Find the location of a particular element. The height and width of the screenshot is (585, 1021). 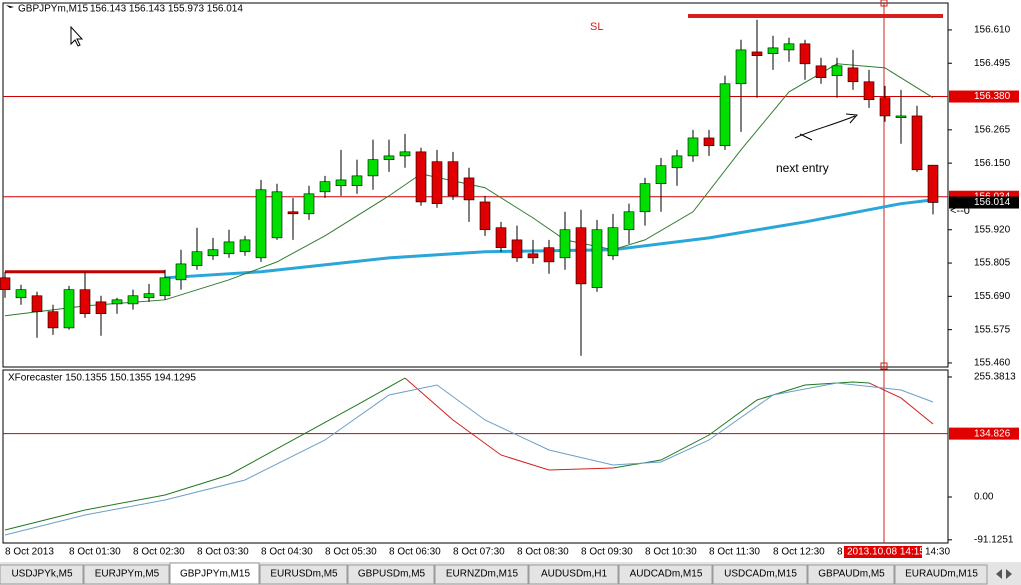

tab-label: AUDUSDm,H1 is located at coordinates (574, 574).